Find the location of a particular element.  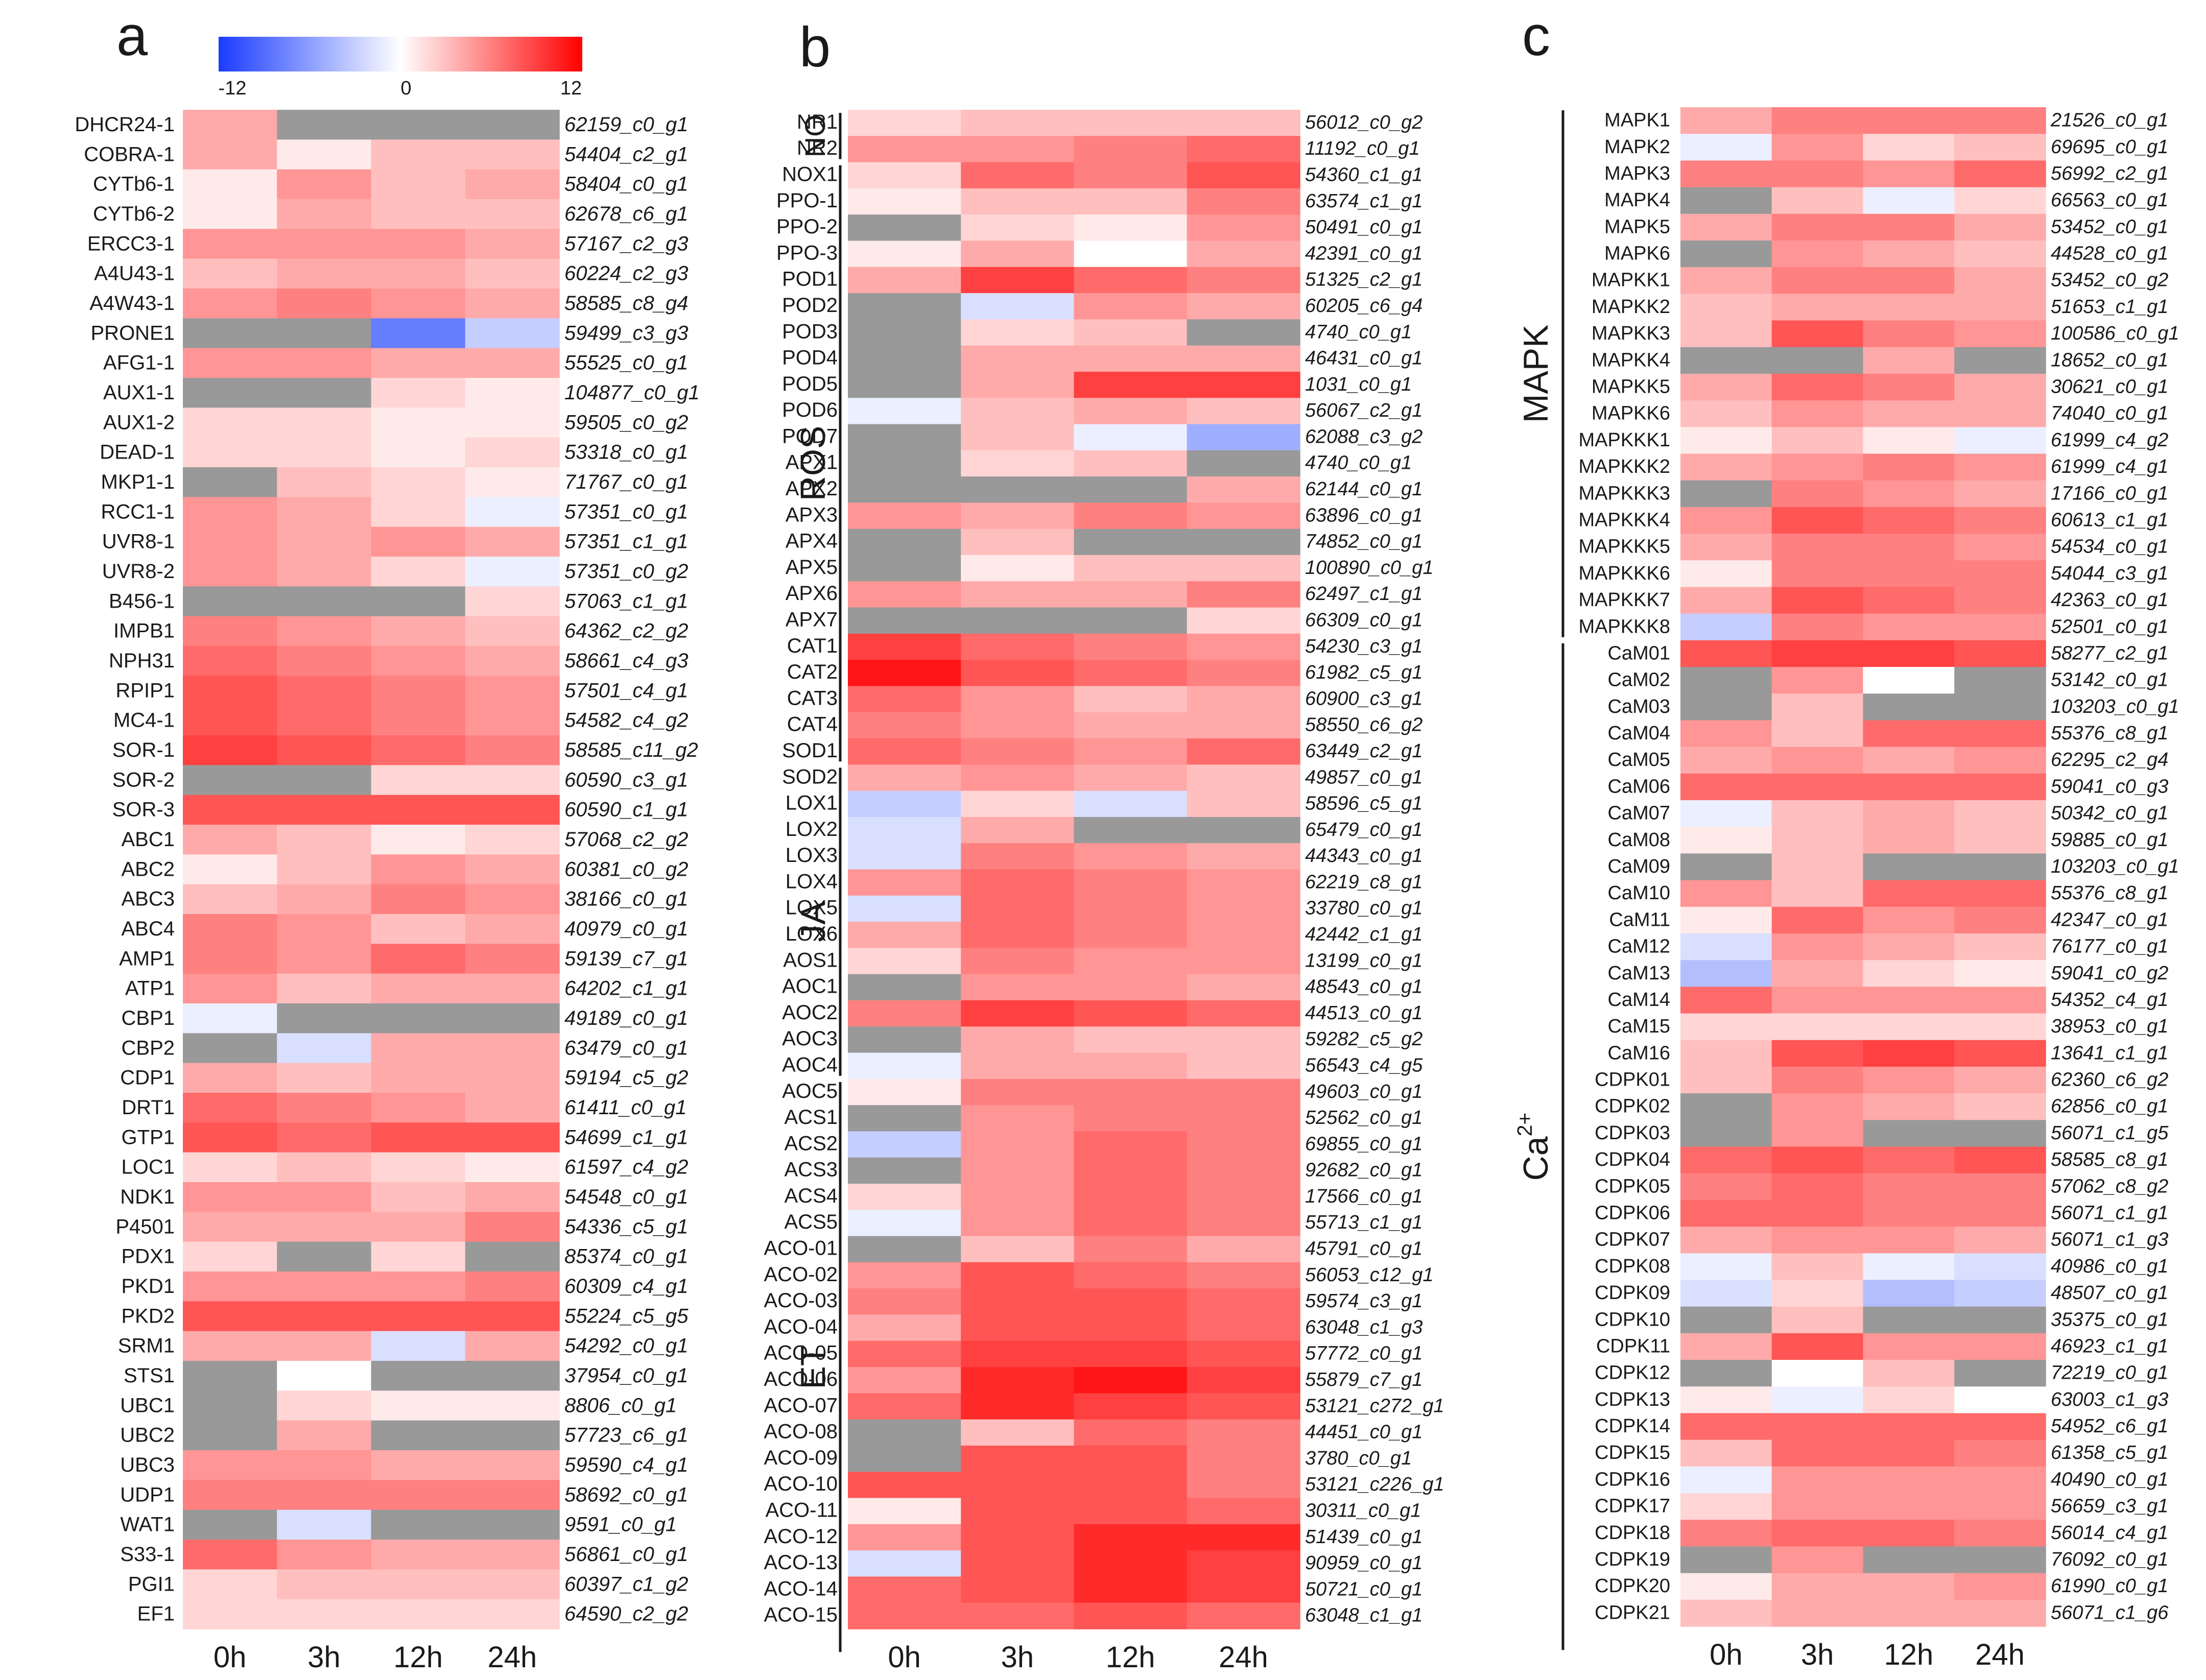

row-label: CDPK18 is located at coordinates (1632, 1533).